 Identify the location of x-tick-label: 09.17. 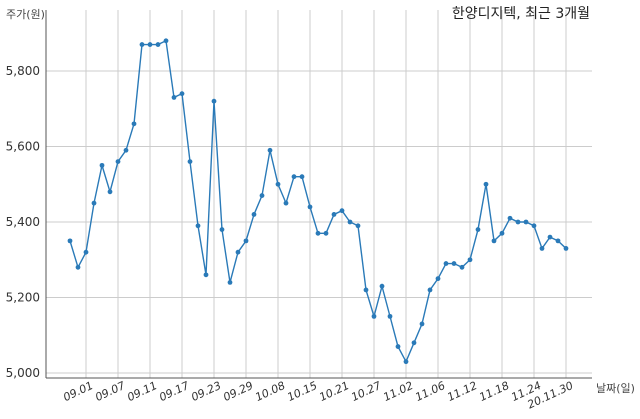
(174, 391).